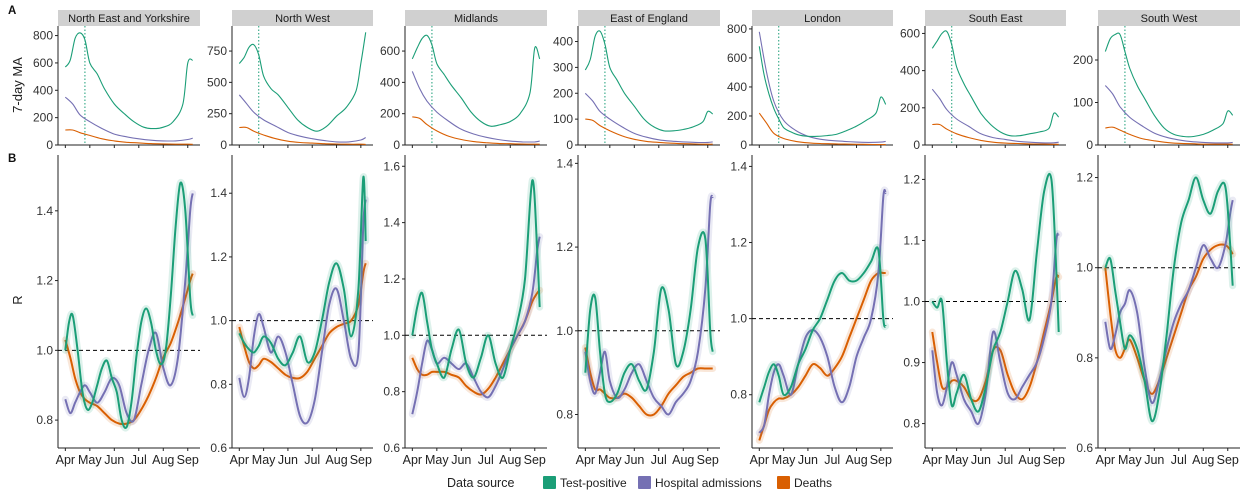  What do you see at coordinates (1158, 311) in the screenshot?
I see `panel-b-facet-south-west: 0.6 0.8 1.0 1.2 Apr May Jun Jul Aug Sep` at bounding box center [1158, 311].